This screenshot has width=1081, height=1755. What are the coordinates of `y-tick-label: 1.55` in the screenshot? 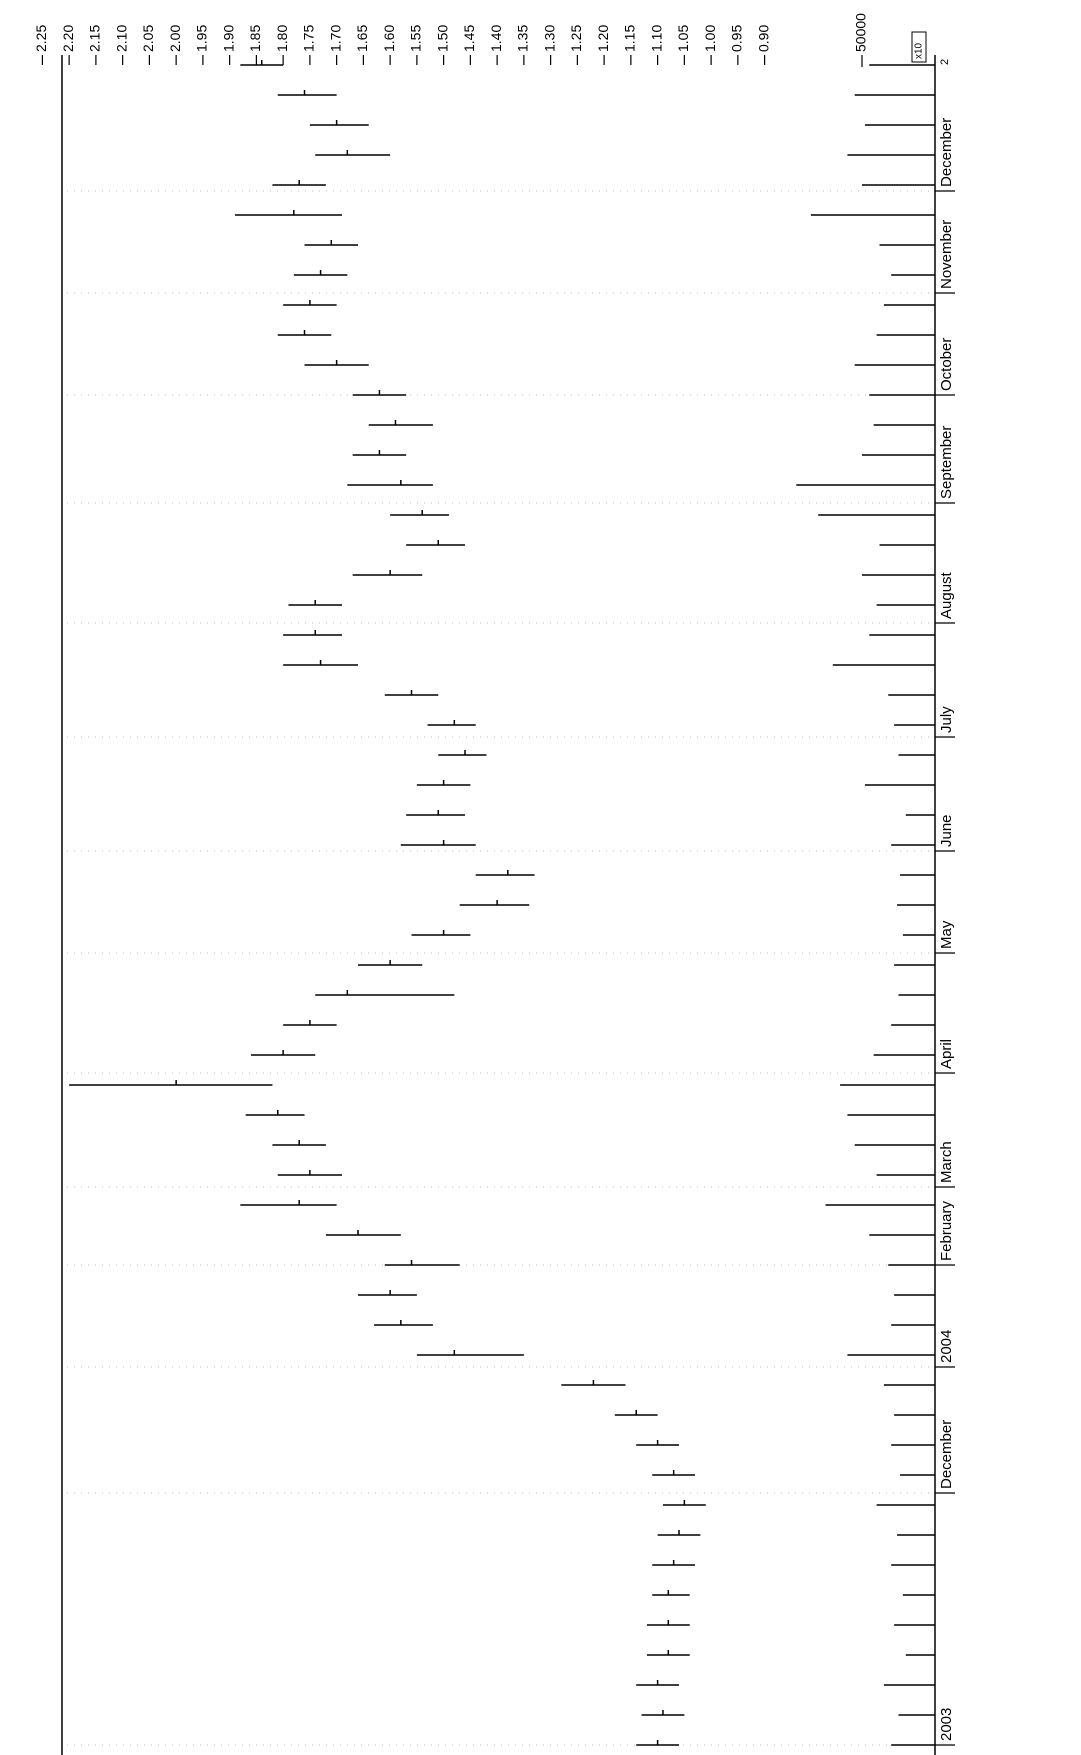 It's located at (416, 38).